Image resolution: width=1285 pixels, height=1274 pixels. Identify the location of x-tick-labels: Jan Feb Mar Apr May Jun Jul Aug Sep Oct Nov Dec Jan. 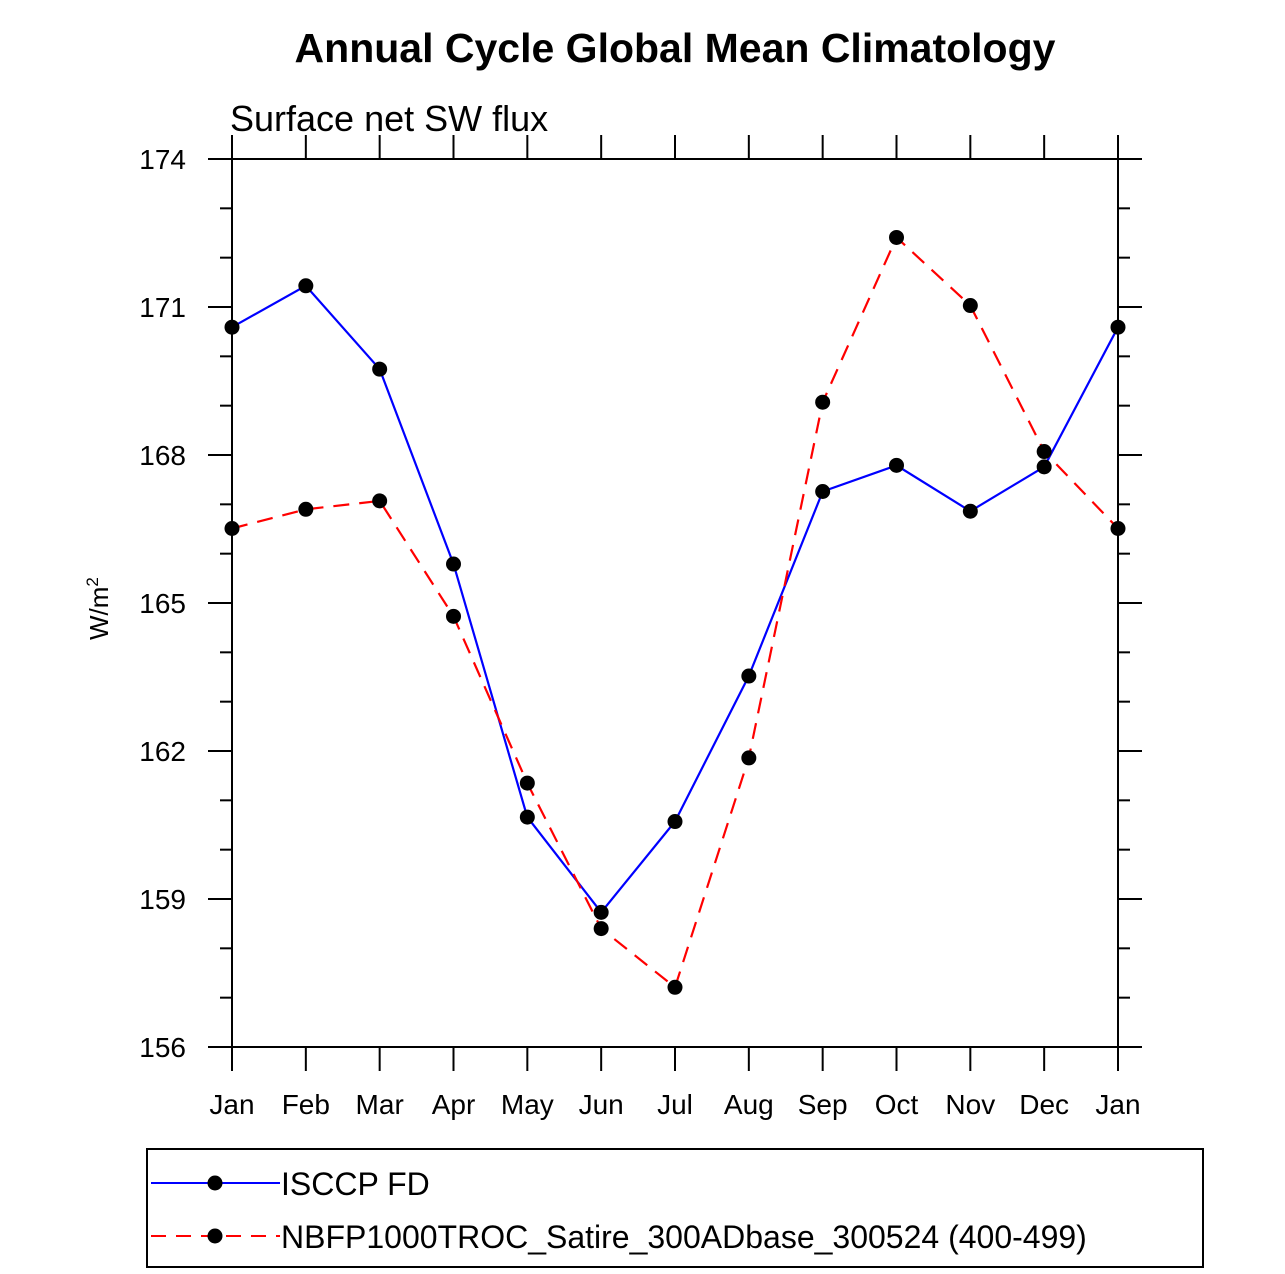
(674, 1104).